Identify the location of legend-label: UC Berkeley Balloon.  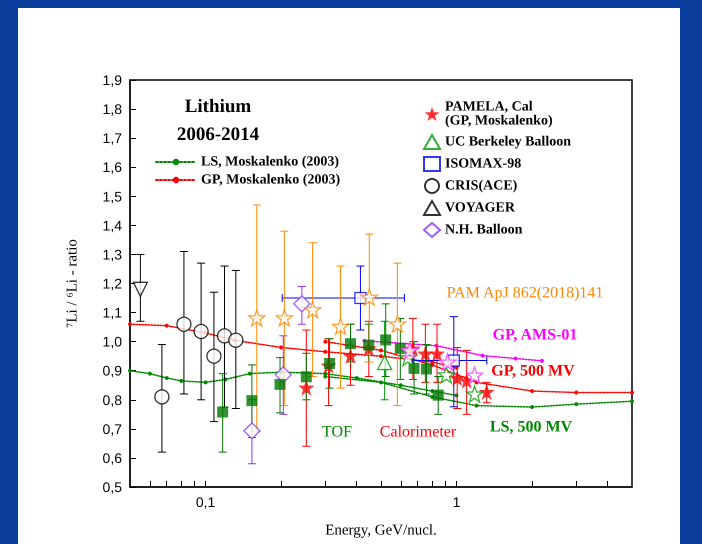
(508, 142).